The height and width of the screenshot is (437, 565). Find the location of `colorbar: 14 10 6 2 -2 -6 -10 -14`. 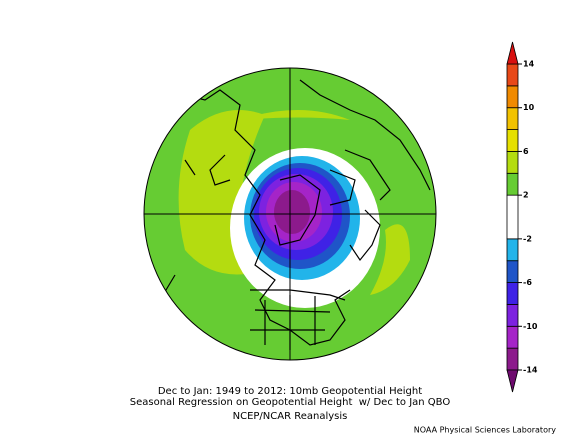

colorbar: 14 10 6 2 -2 -6 -10 -14 is located at coordinates (522, 217).